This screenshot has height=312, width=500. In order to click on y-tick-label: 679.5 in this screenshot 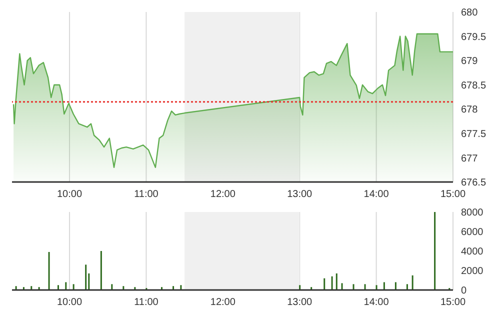, I will do `click(473, 37)`.